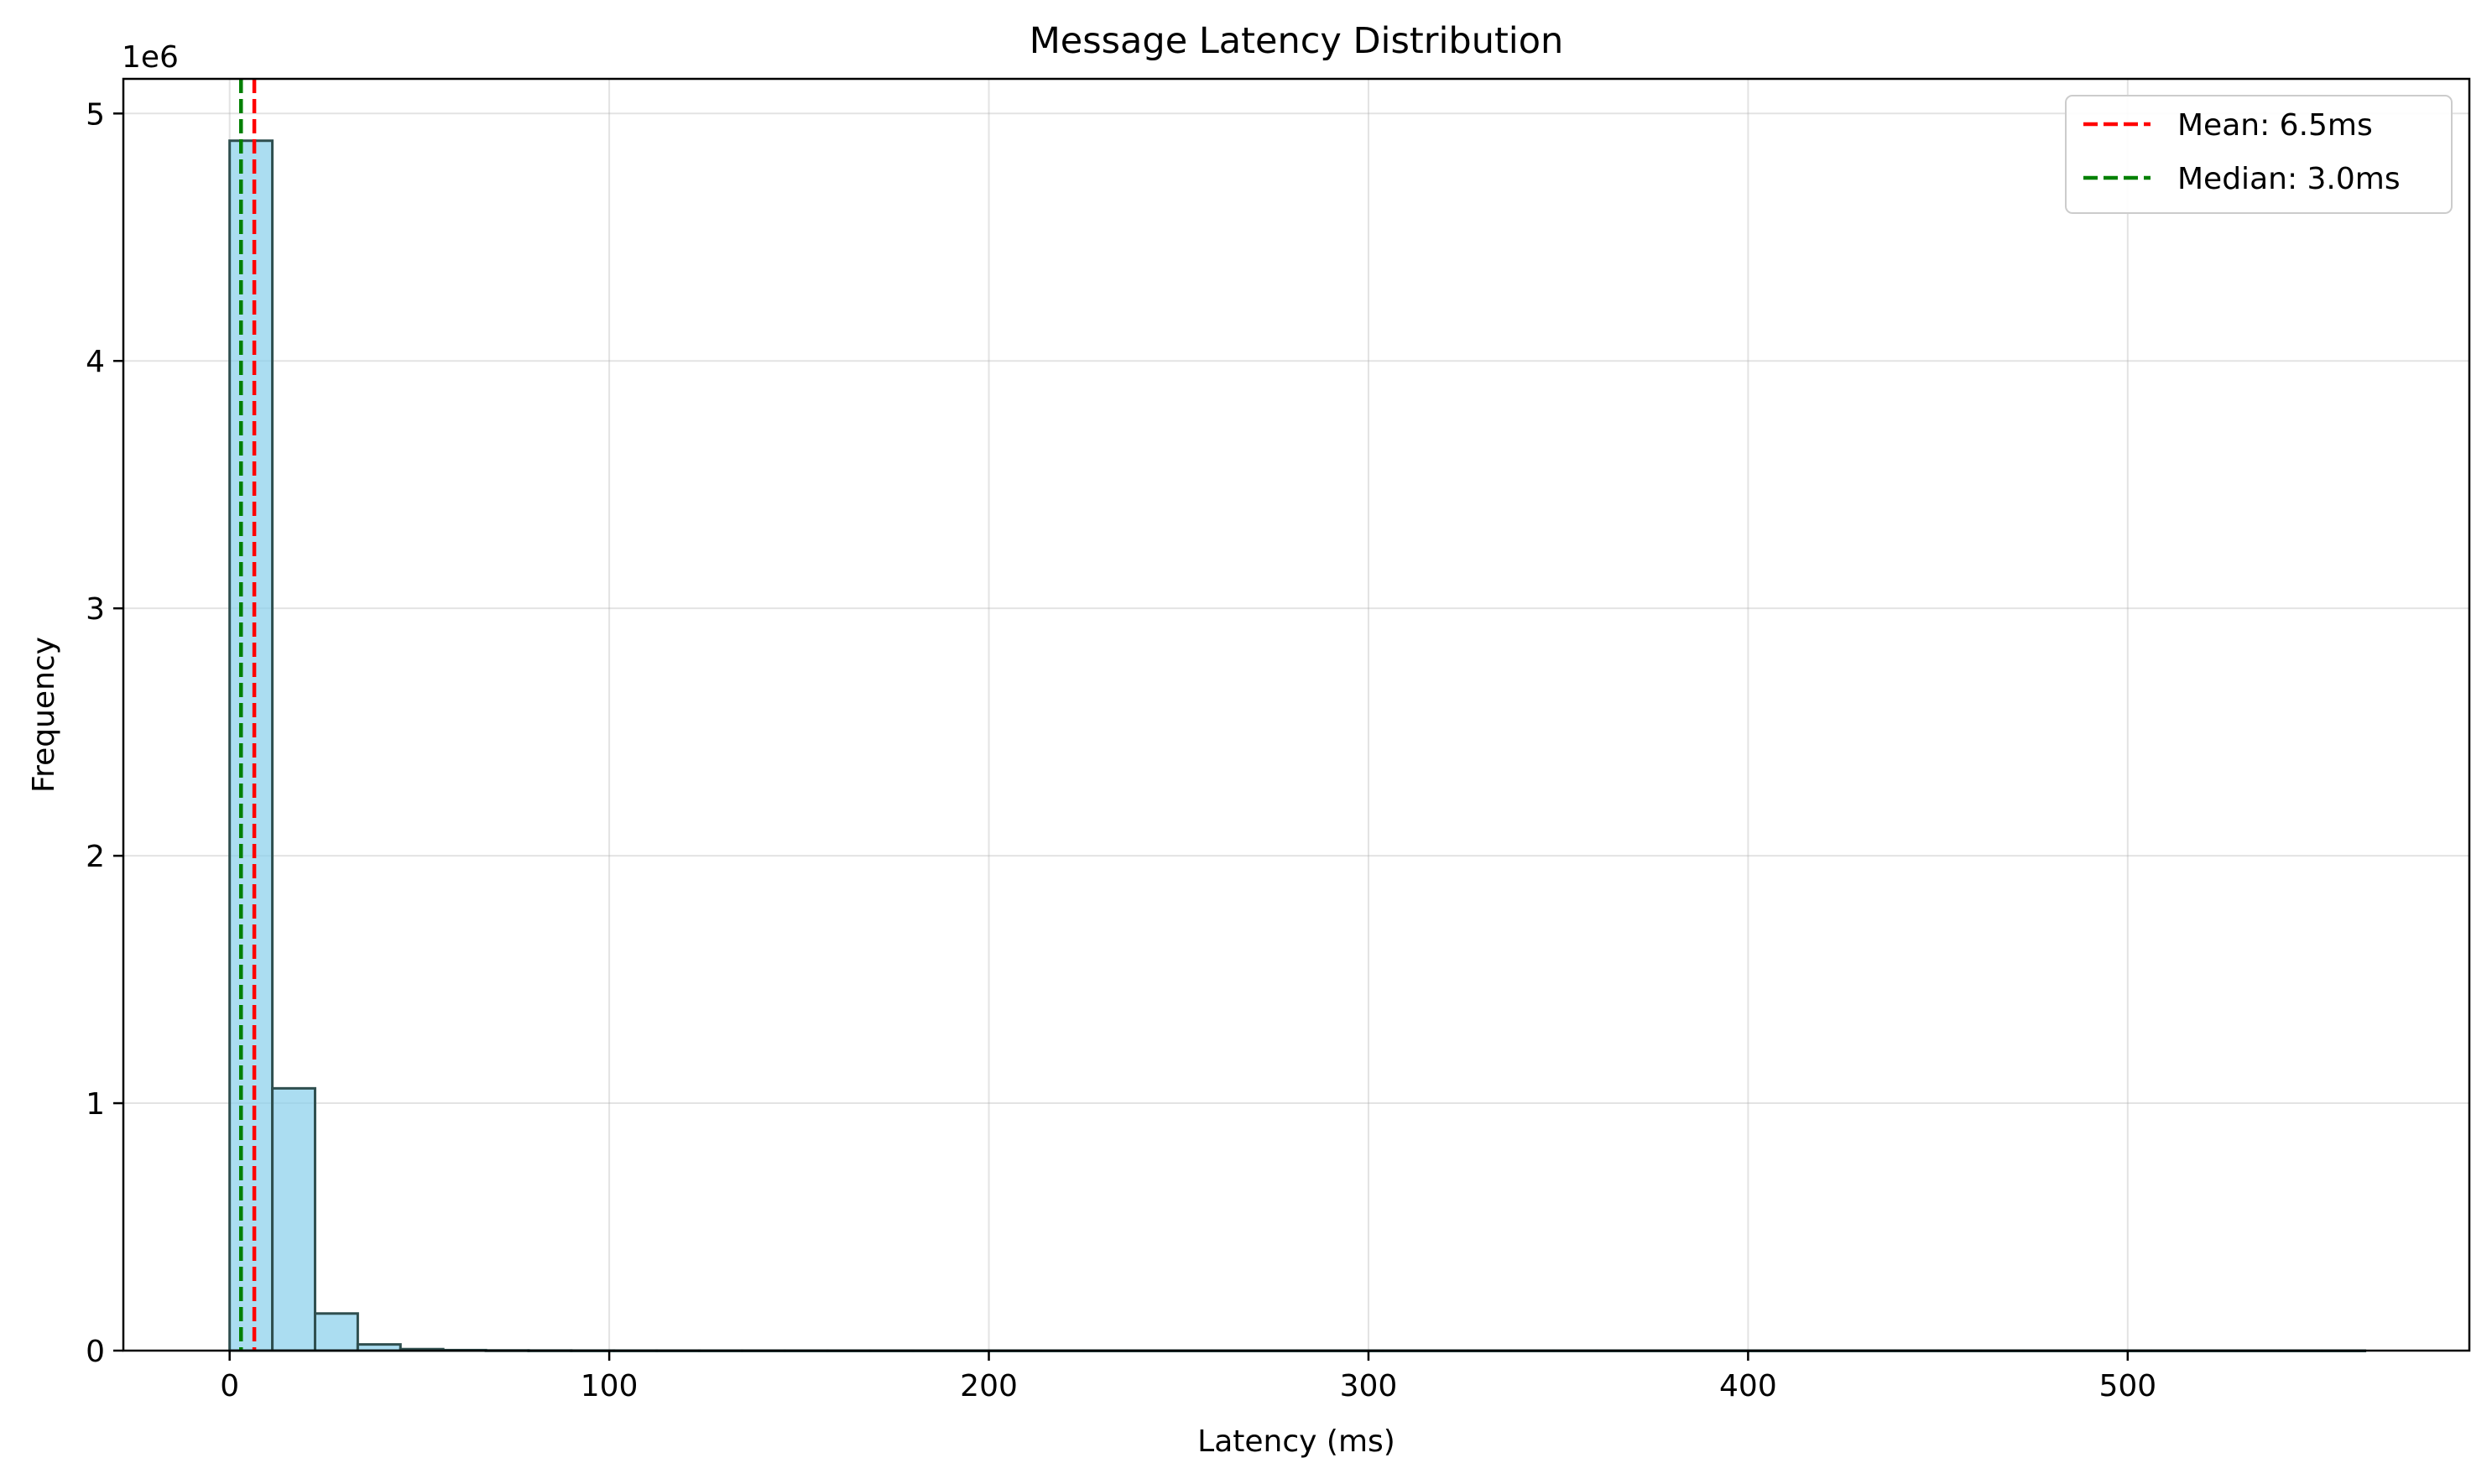 The image size is (2492, 1484). Describe the element at coordinates (1369, 1386) in the screenshot. I see `x-tick-label: 300` at that location.